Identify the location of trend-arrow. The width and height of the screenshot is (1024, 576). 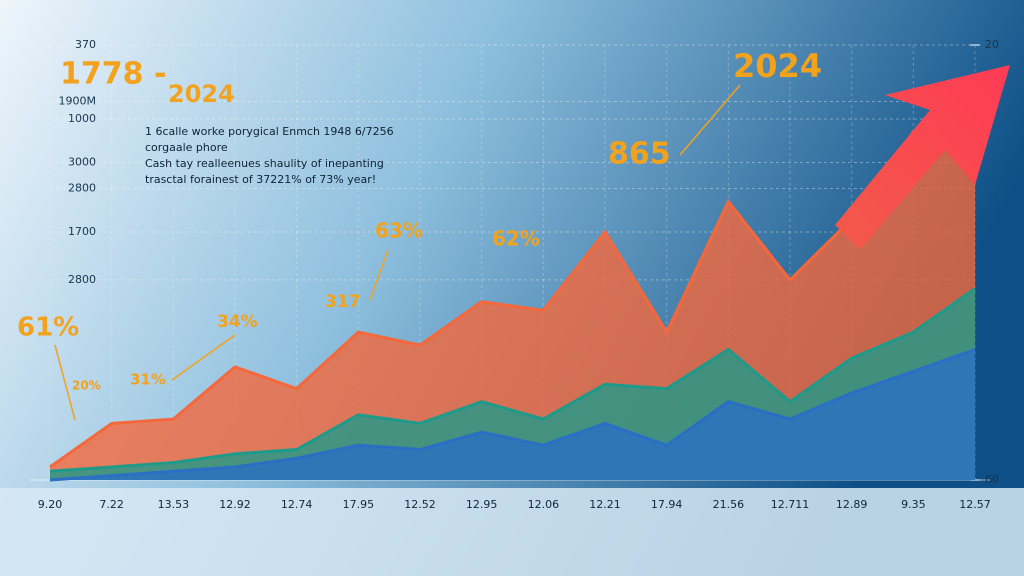
(922, 157).